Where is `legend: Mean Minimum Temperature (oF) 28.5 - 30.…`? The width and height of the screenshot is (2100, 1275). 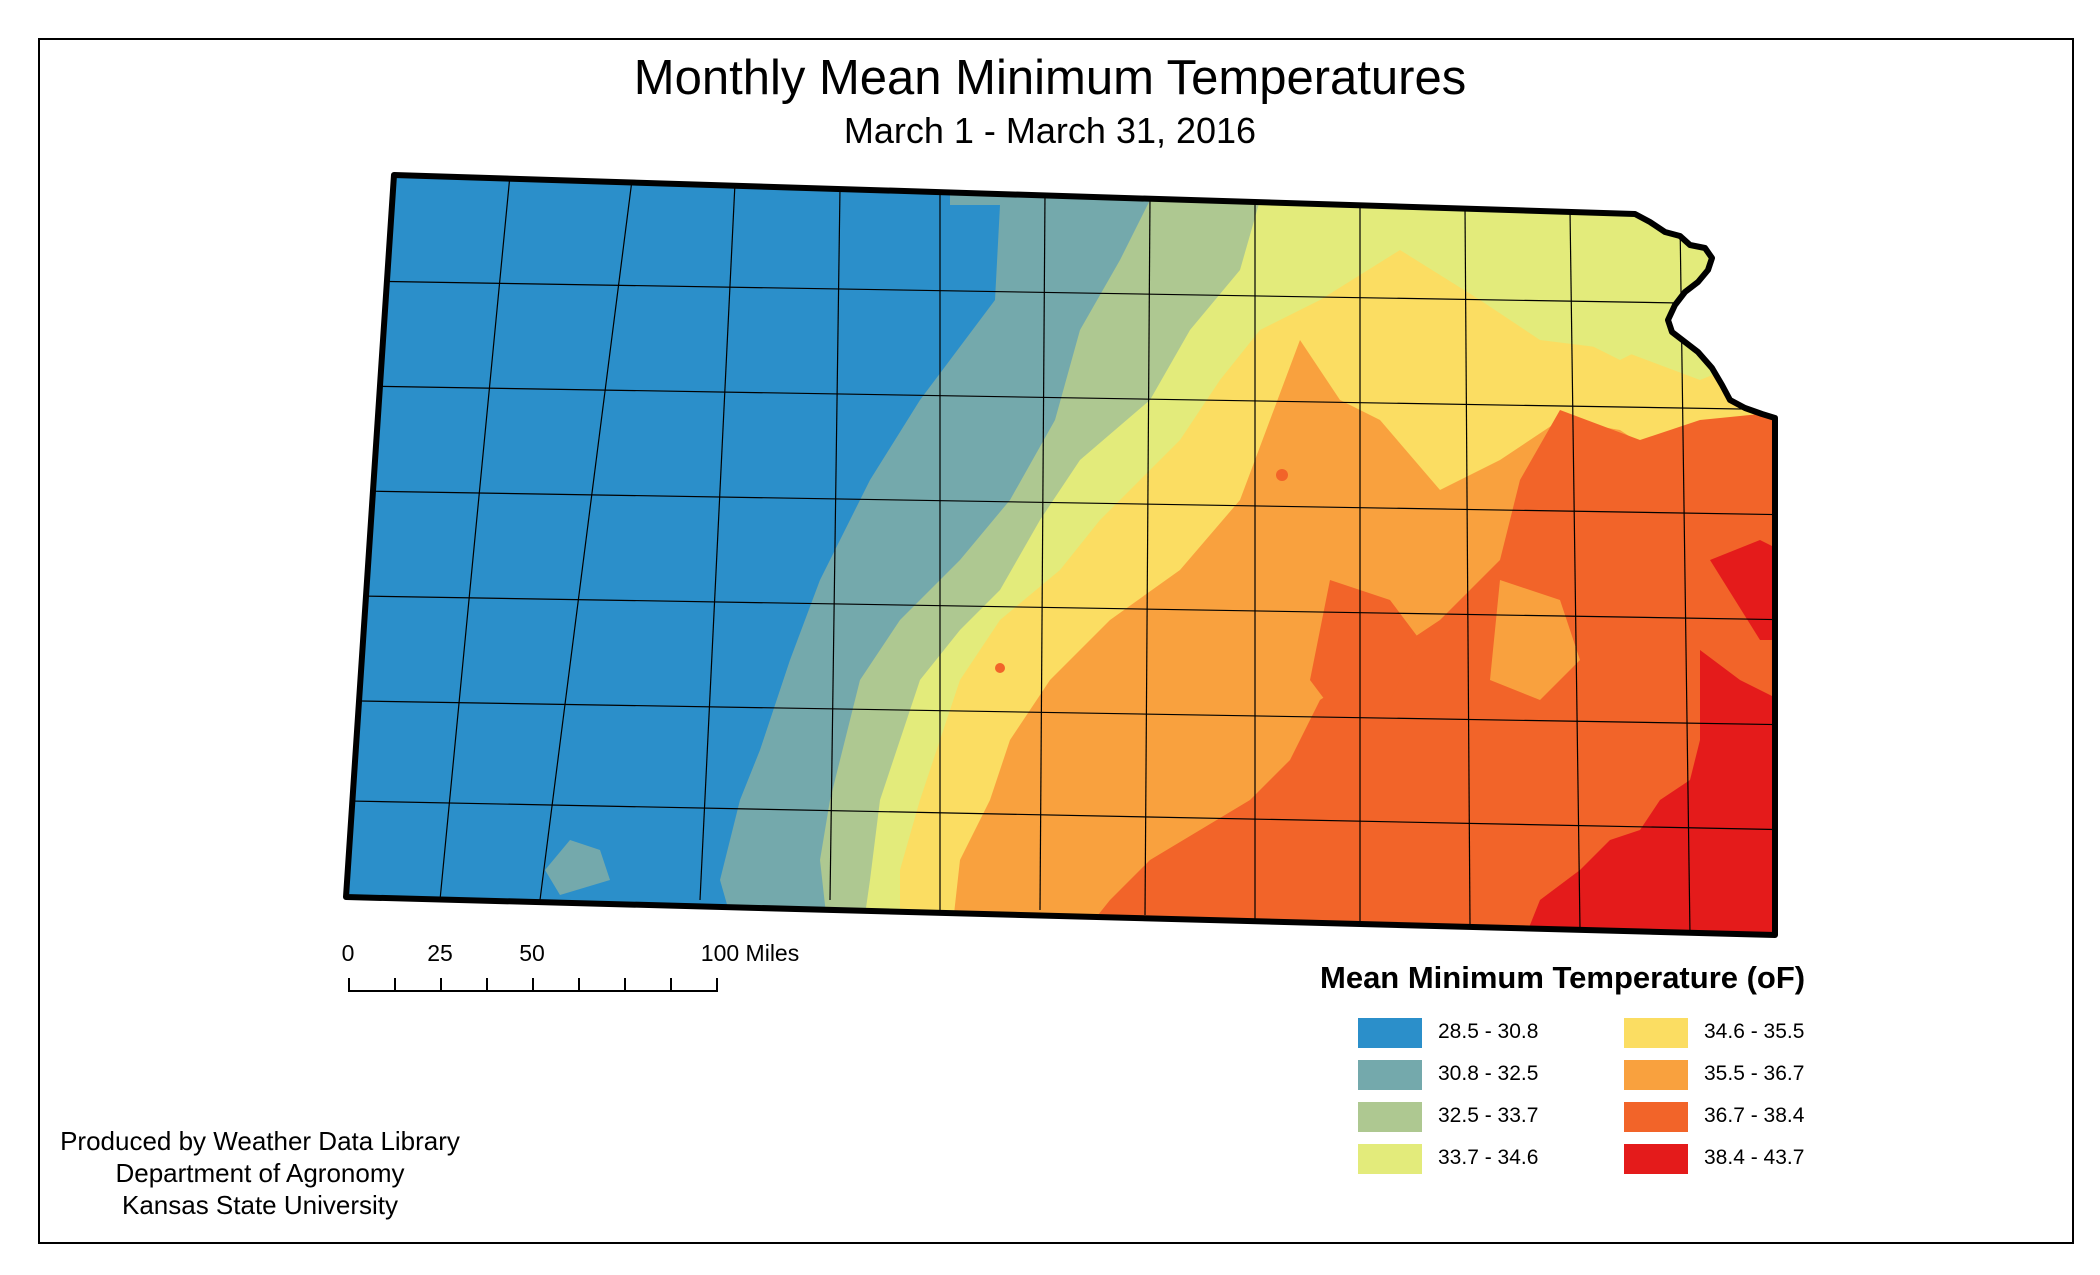 legend: Mean Minimum Temperature (oF) 28.5 - 30.… is located at coordinates (1590, 1075).